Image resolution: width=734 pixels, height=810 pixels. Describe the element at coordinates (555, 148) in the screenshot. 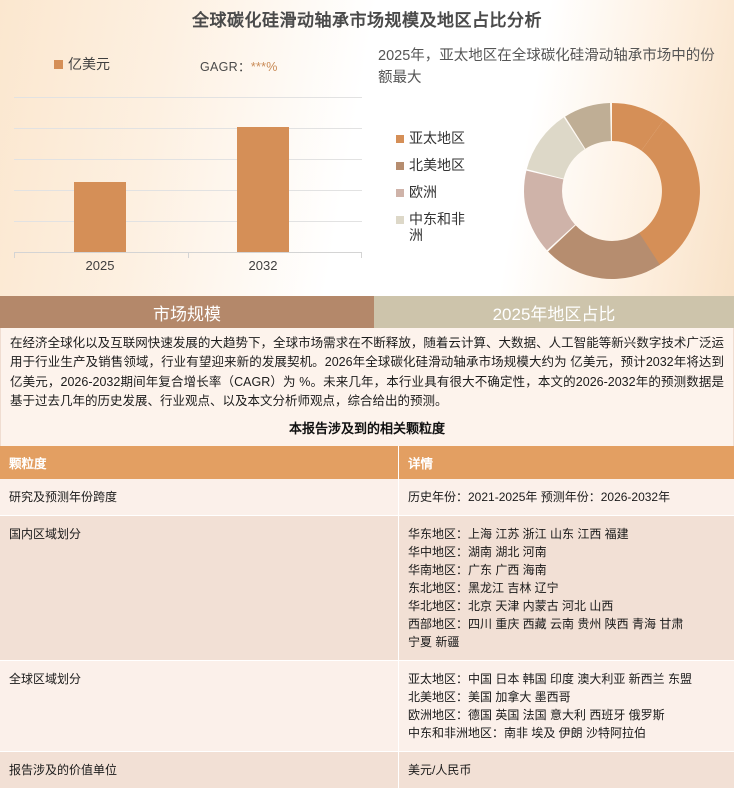

I see `slice-middle-east-africa` at that location.